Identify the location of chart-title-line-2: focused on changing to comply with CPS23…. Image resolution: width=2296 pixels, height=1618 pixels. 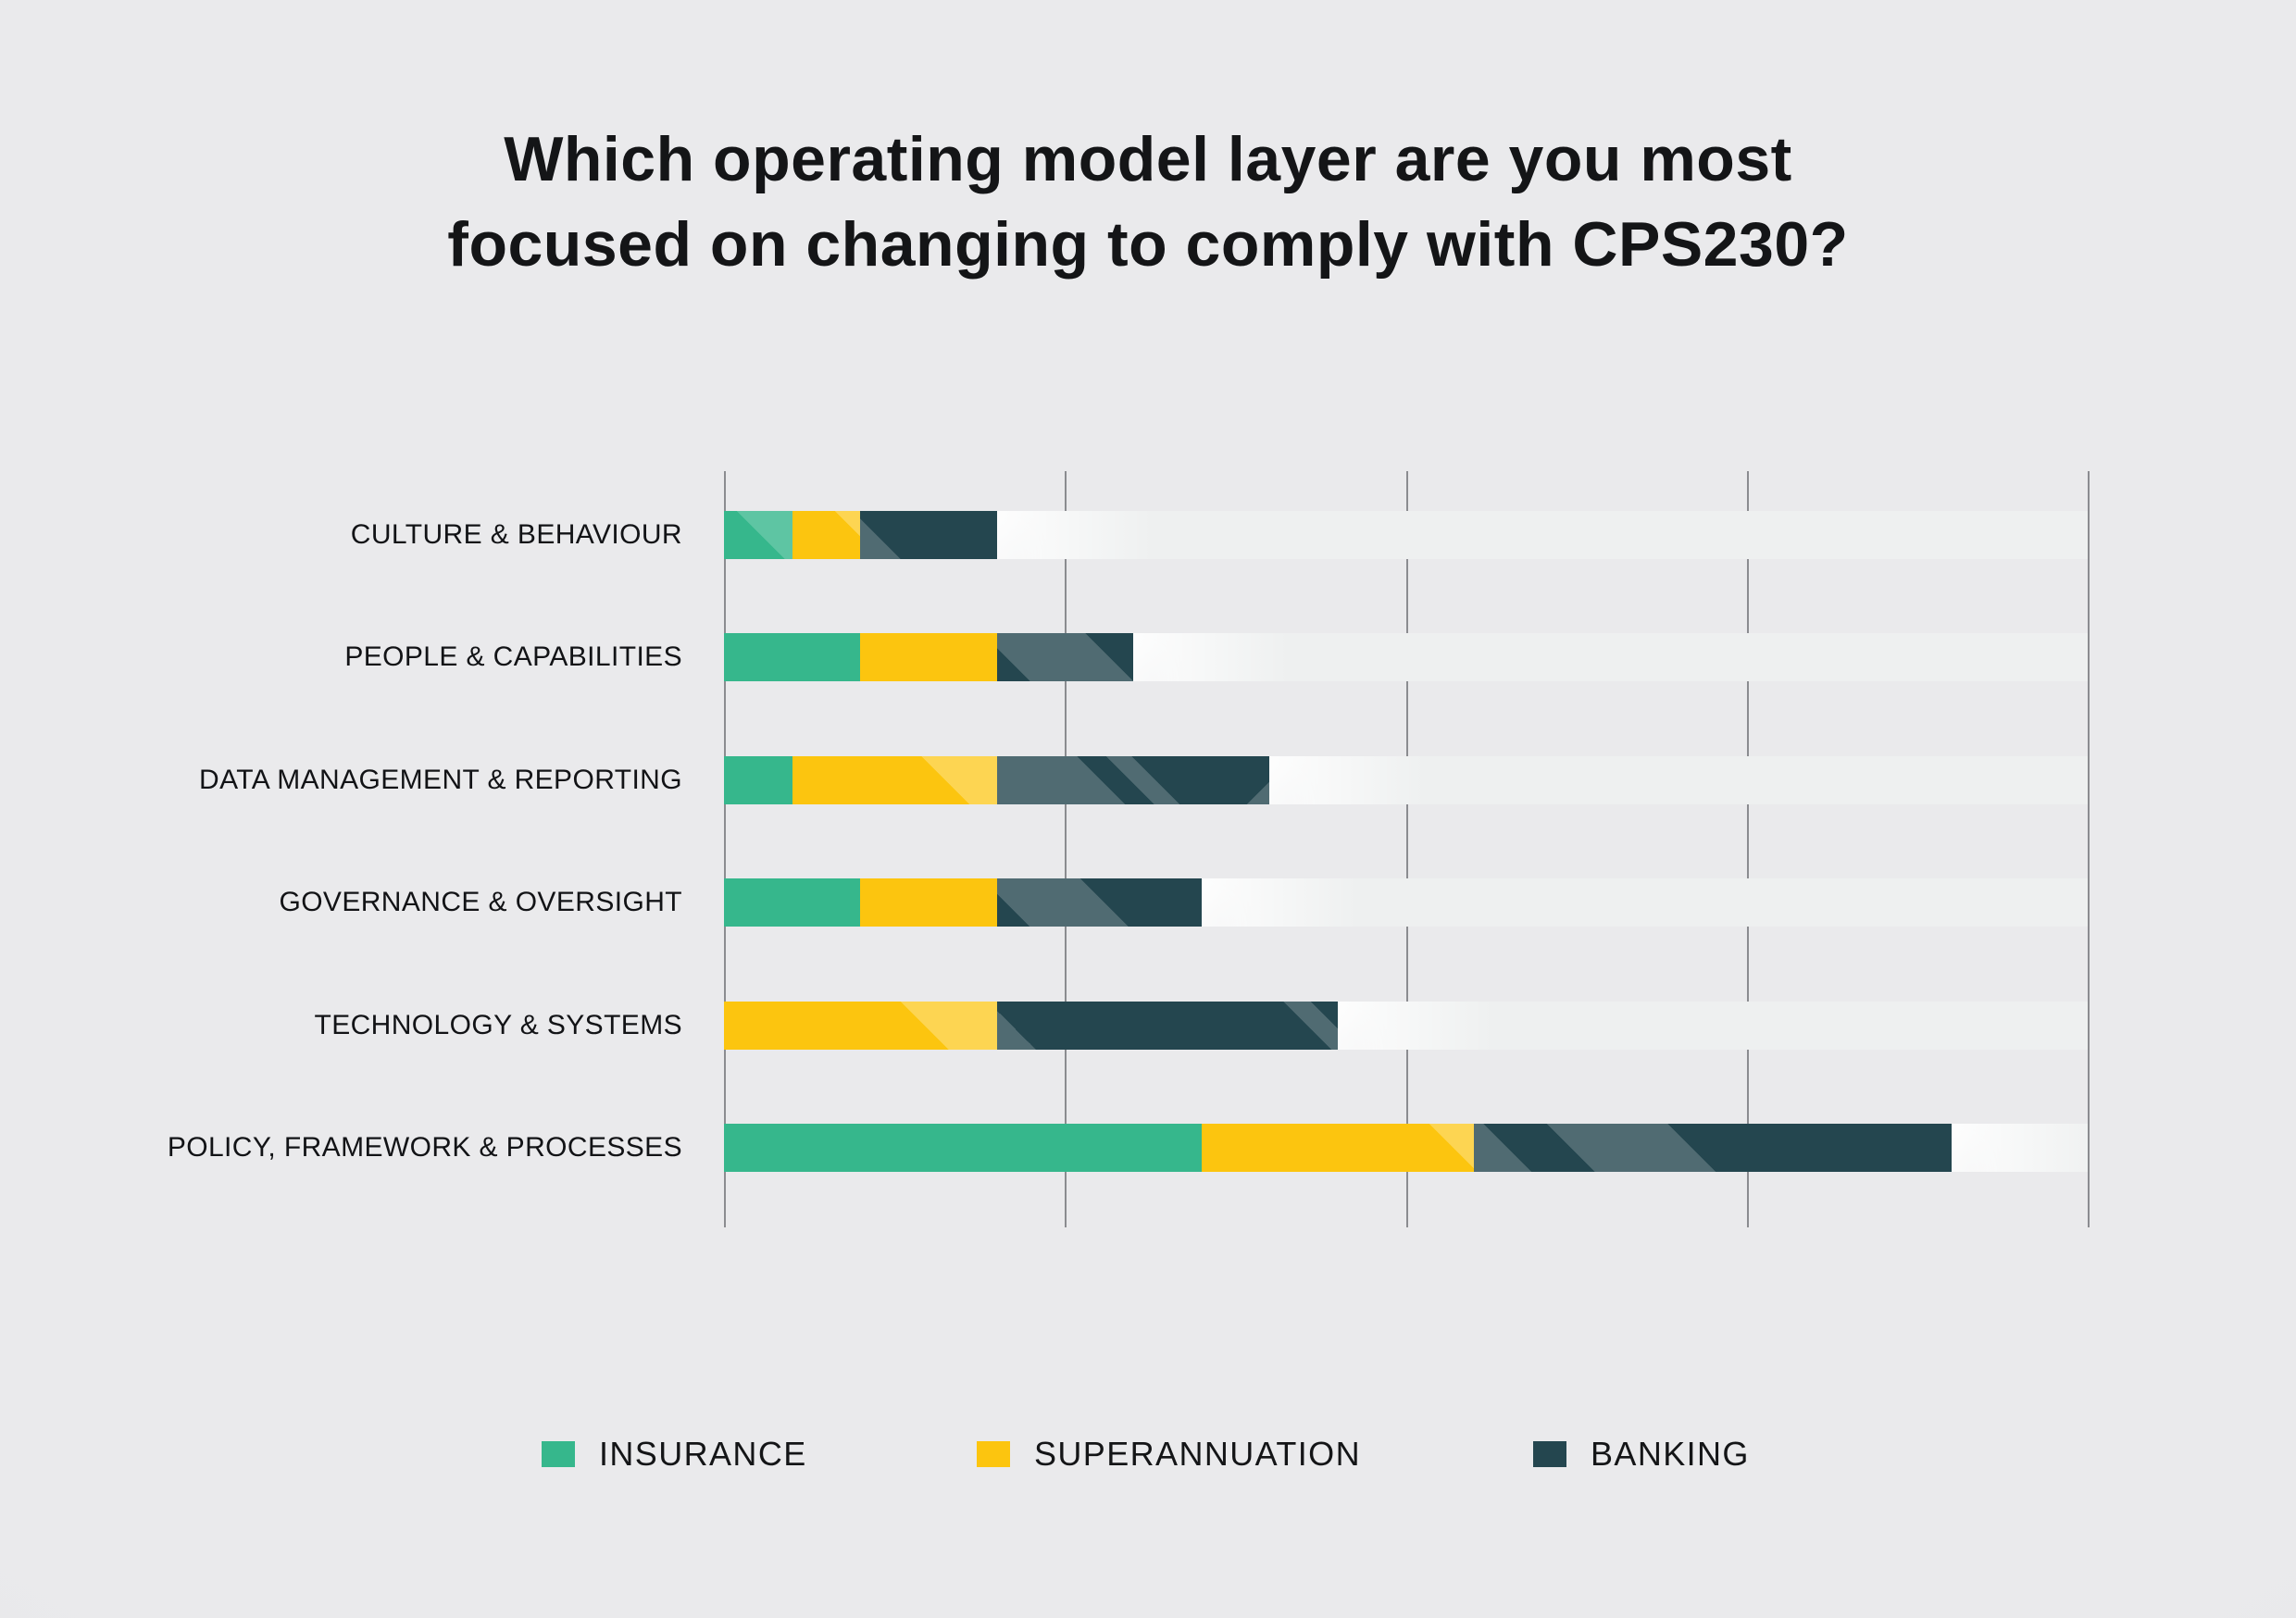
(1148, 244).